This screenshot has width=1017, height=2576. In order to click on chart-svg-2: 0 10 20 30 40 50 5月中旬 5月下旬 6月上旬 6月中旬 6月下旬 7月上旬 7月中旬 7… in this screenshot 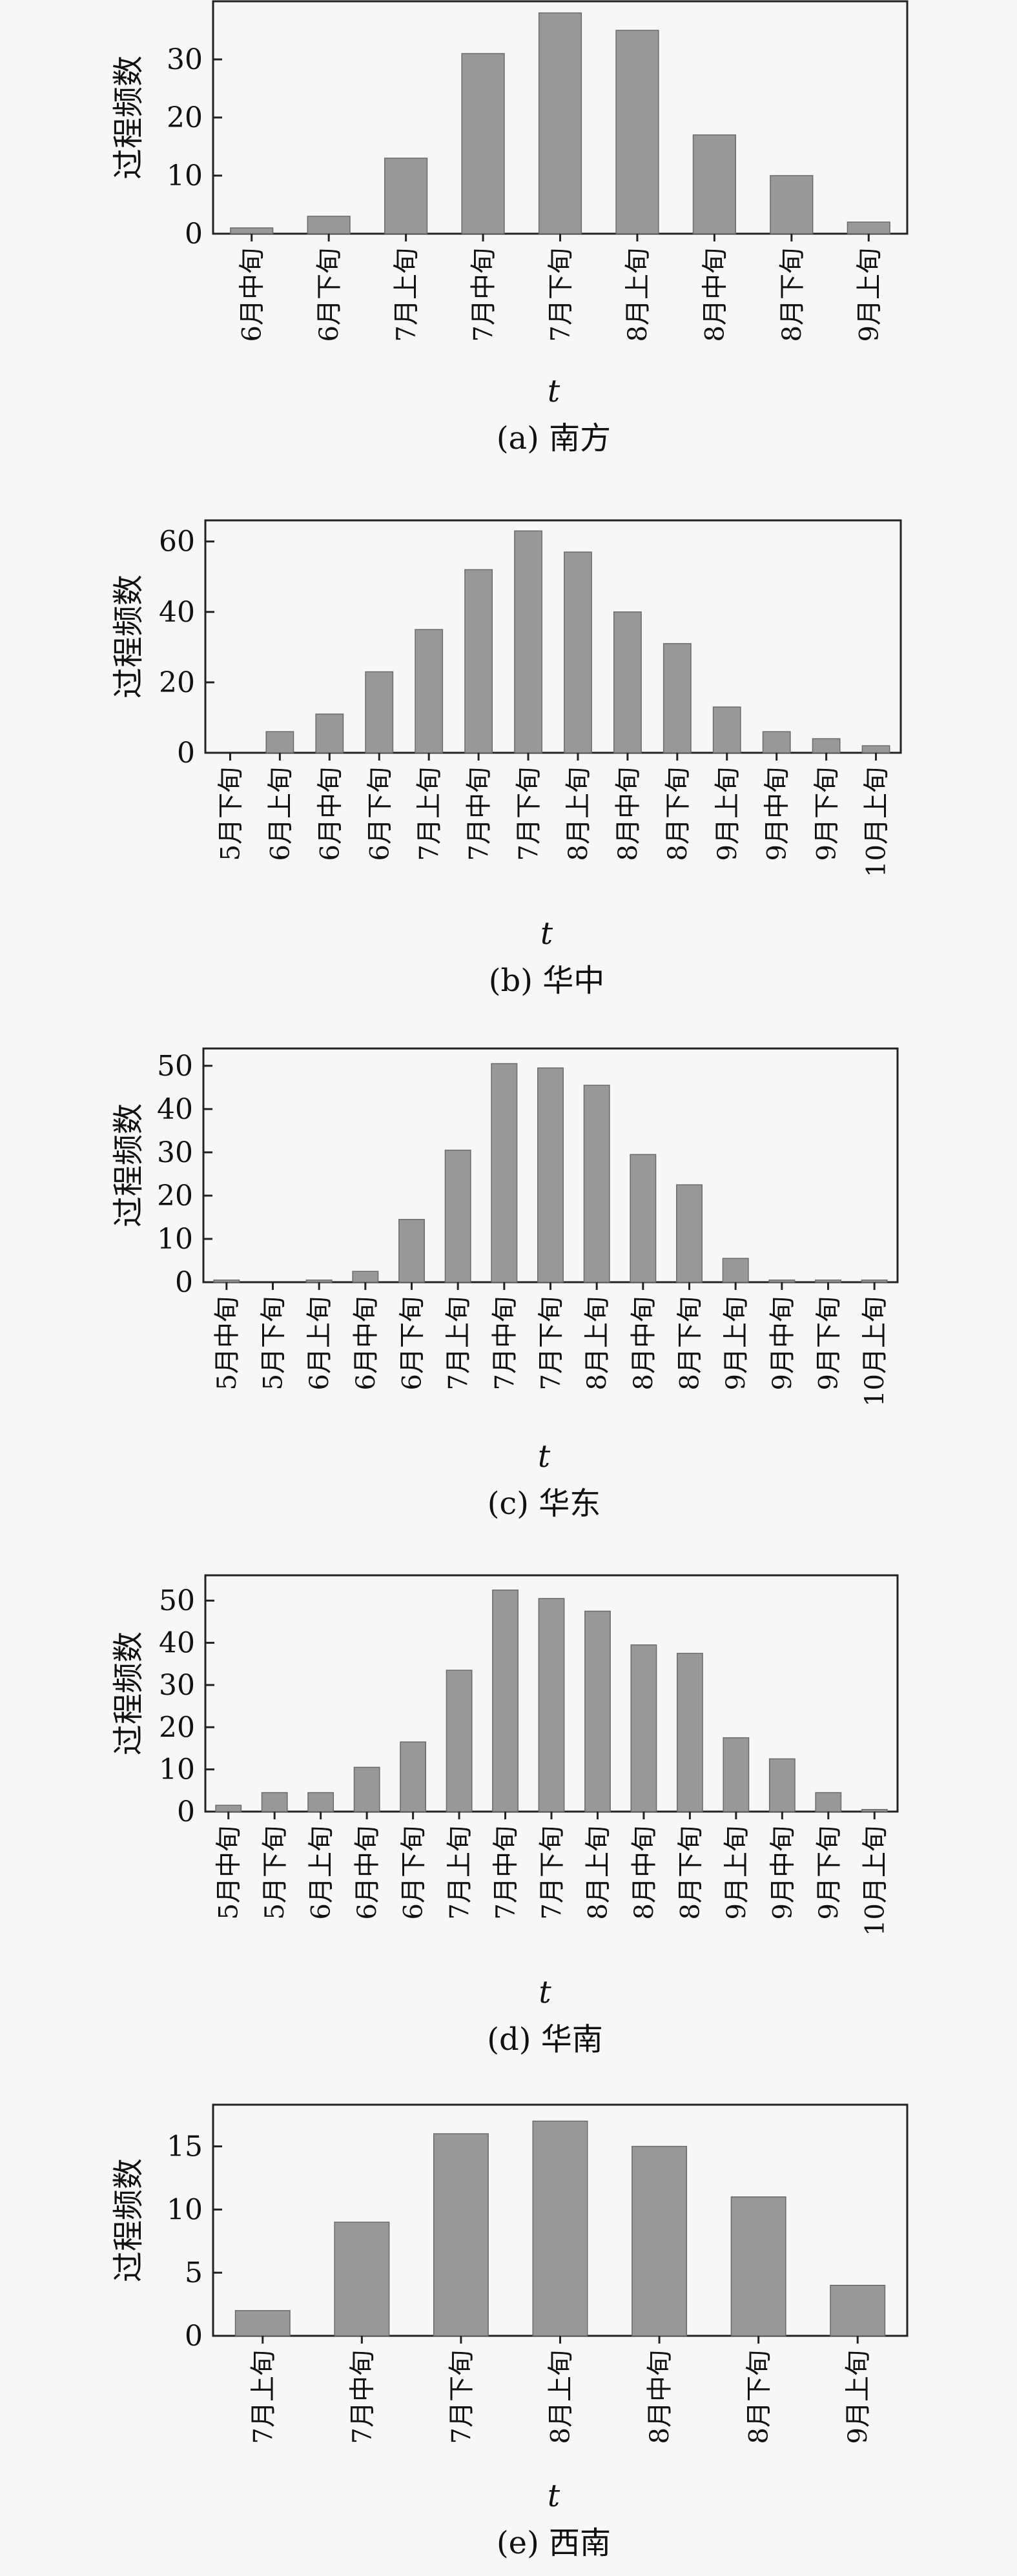, I will do `click(504, 1284)`.